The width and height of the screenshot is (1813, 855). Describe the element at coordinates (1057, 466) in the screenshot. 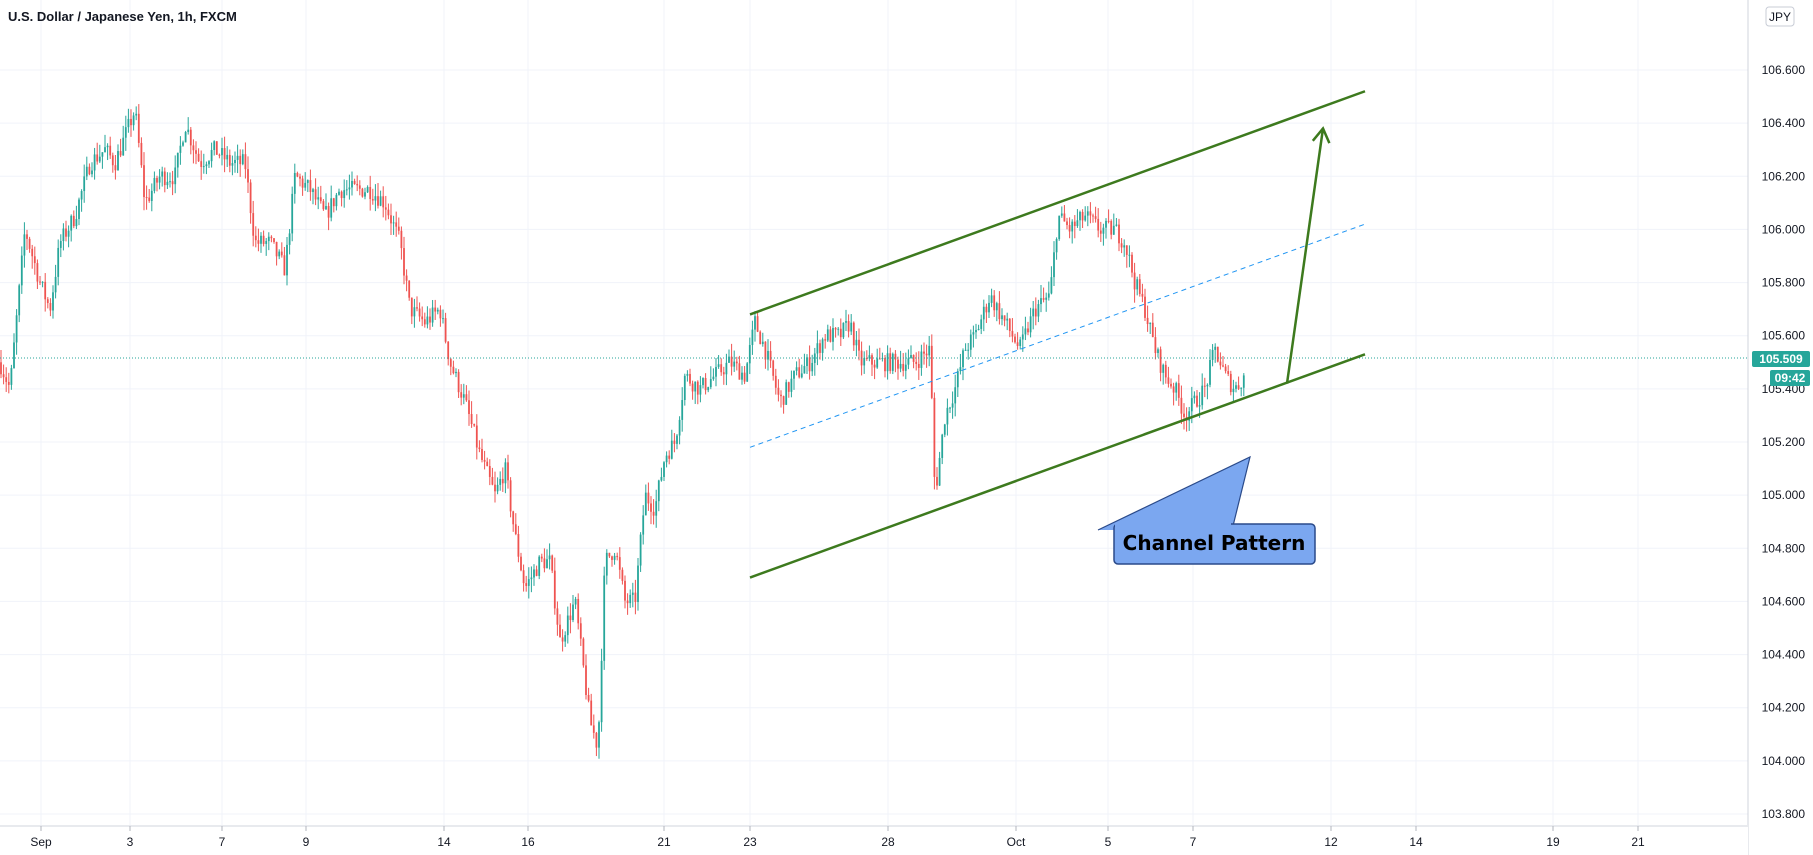

I see `channel-lower-line` at that location.